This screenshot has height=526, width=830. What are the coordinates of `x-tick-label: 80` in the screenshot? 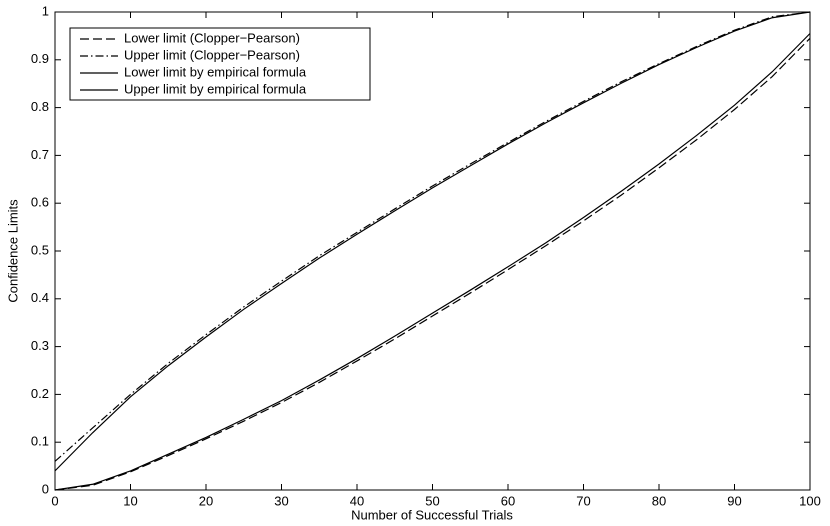 It's located at (659, 500).